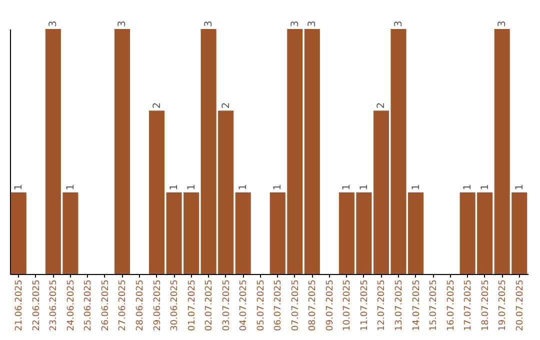  I want to click on x-tick-label: 01.07.2025, so click(192, 306).